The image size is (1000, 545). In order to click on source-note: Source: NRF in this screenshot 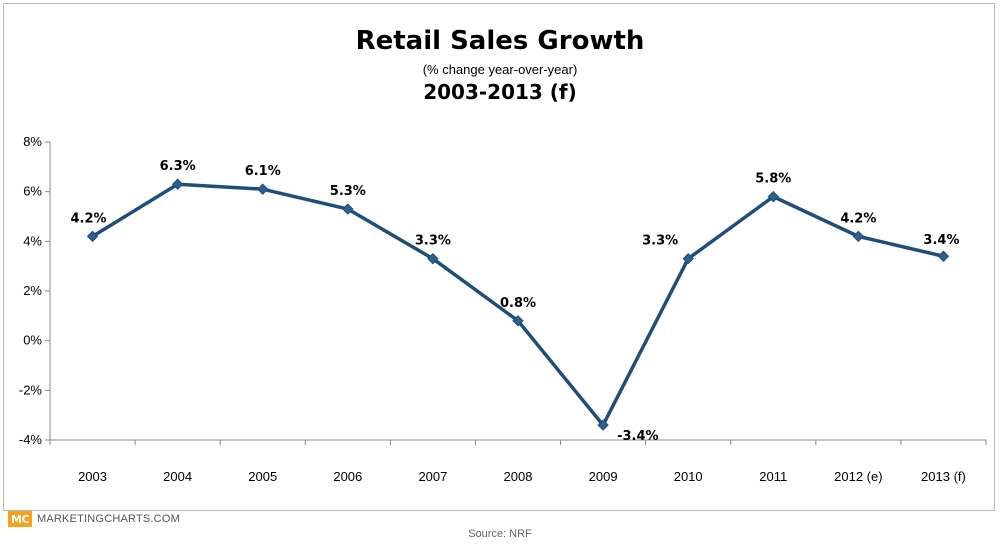, I will do `click(500, 534)`.